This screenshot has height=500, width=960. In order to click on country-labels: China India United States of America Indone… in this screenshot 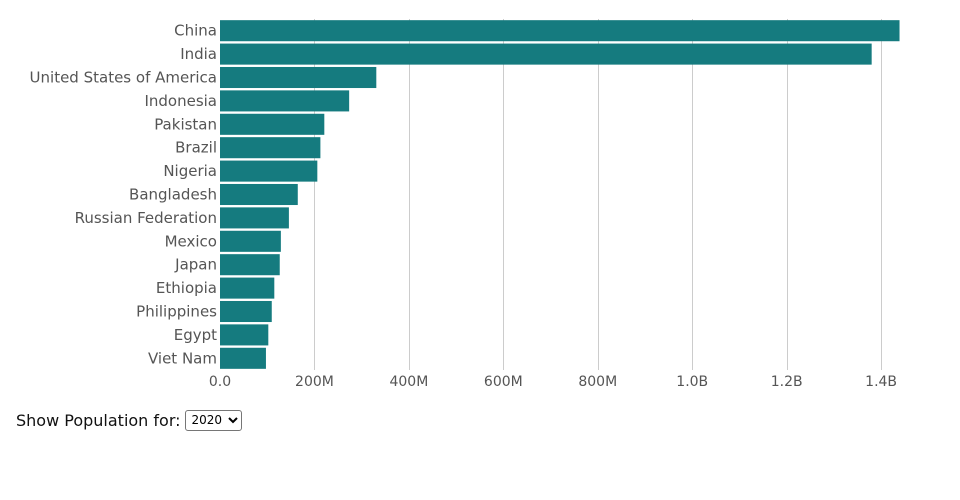, I will do `click(124, 195)`.